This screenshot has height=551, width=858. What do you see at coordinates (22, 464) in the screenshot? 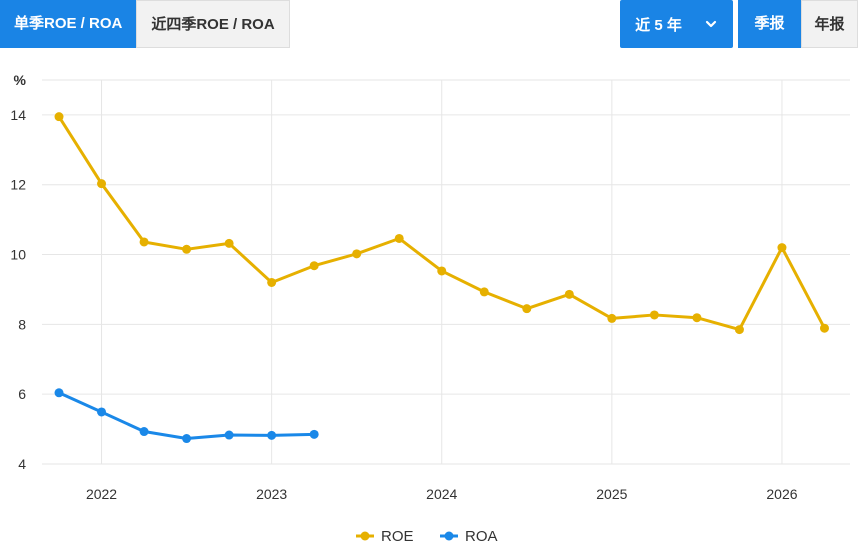
I see `y-tick-label: 4` at bounding box center [22, 464].